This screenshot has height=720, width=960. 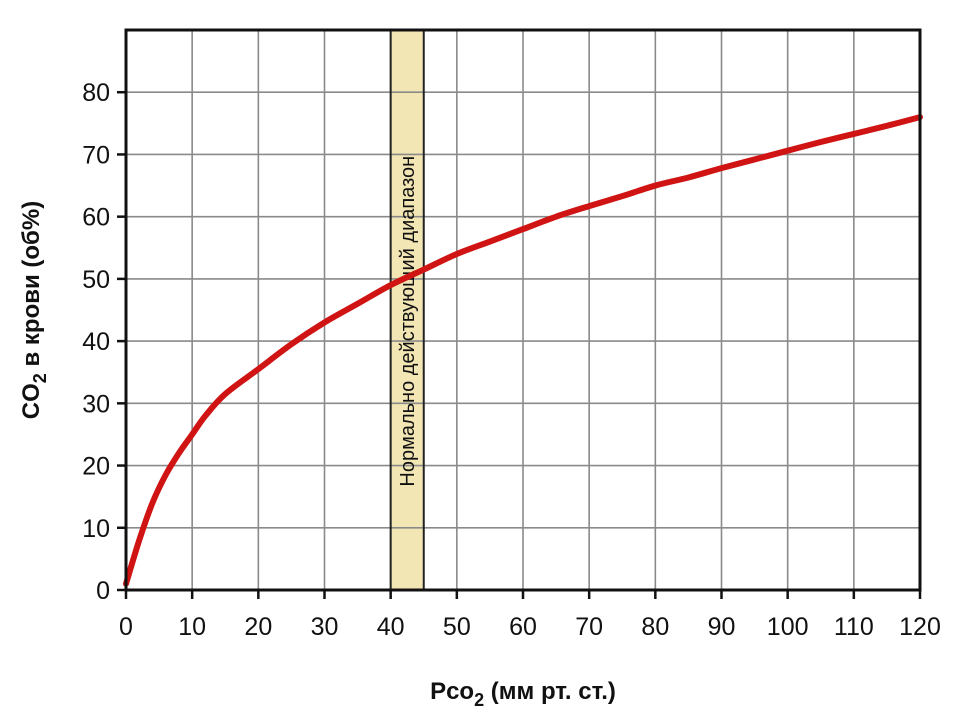 I want to click on x-axis-title-sub: 2, so click(x=479, y=700).